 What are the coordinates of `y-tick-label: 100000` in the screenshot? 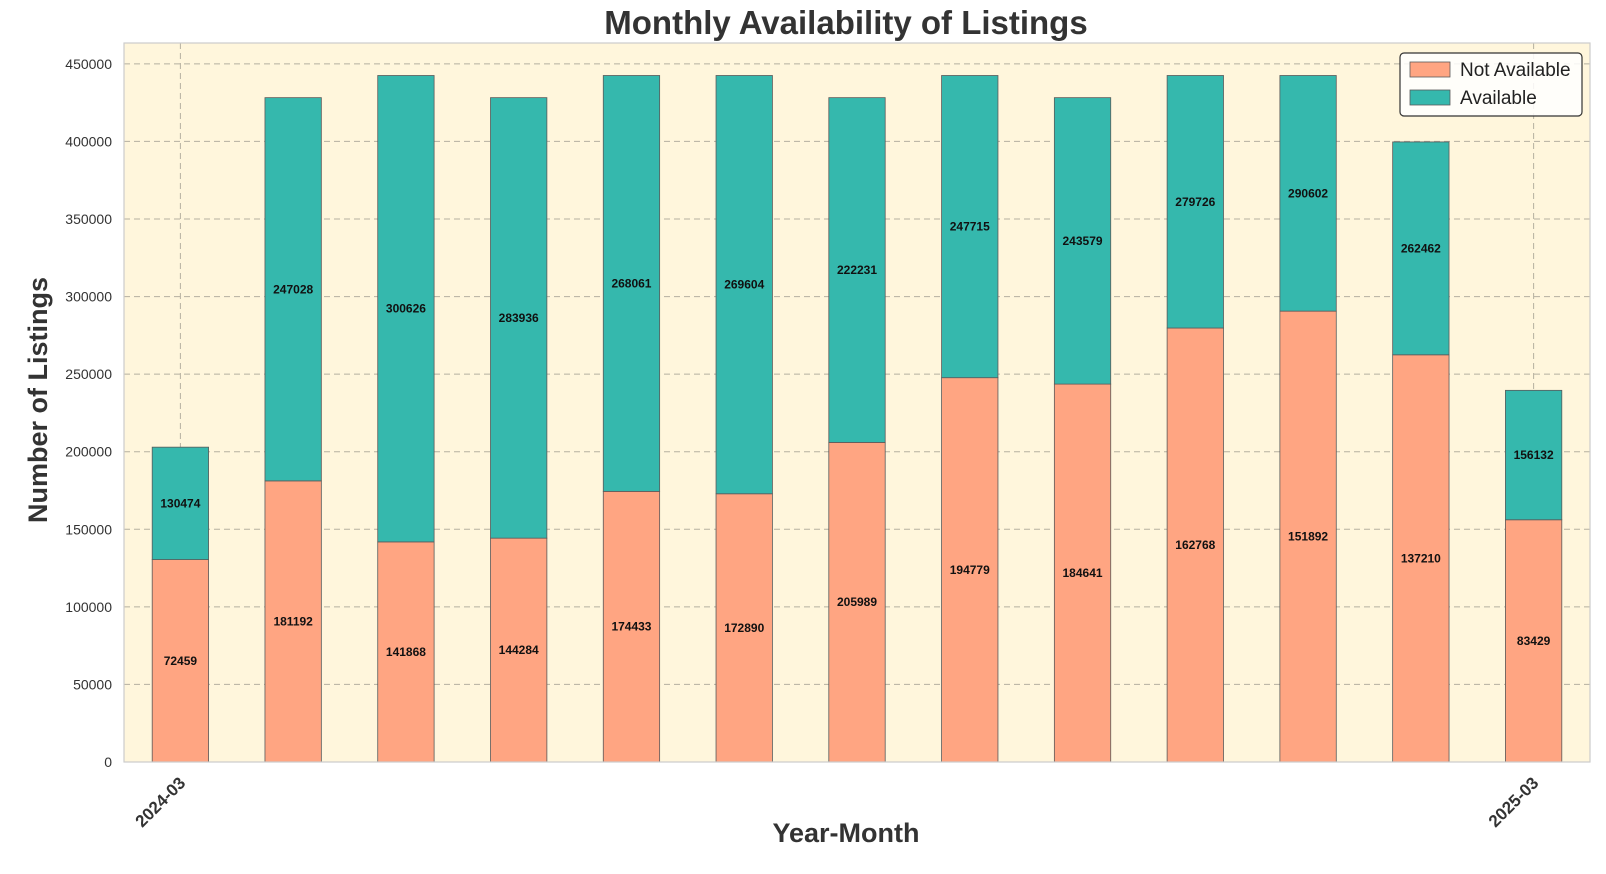 It's located at (88, 607).